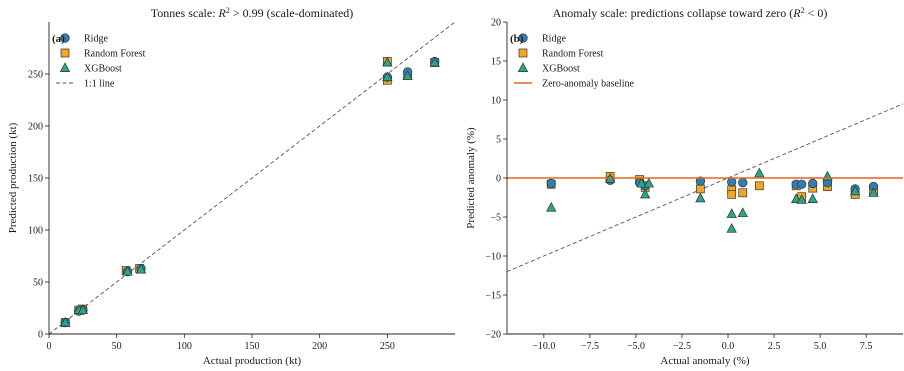 The height and width of the screenshot is (371, 904). What do you see at coordinates (682, 346) in the screenshot?
I see `x-tick-label: −2.5` at bounding box center [682, 346].